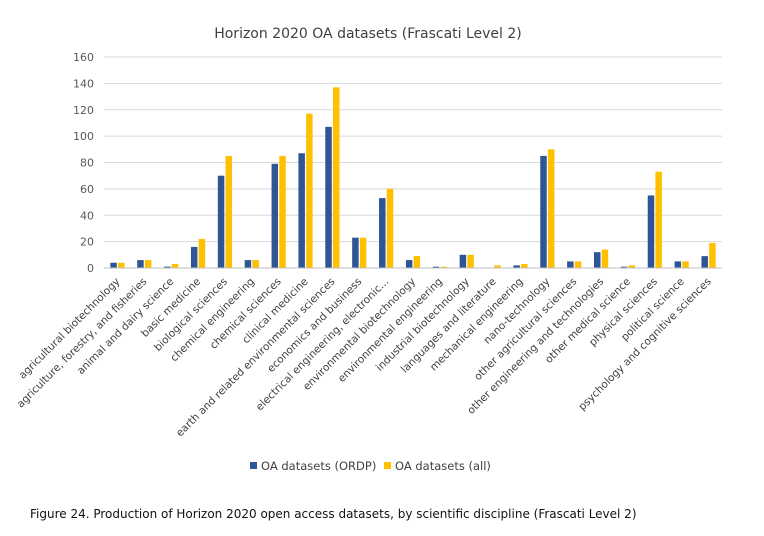  I want to click on y-tick-label: 140, so click(83, 83).